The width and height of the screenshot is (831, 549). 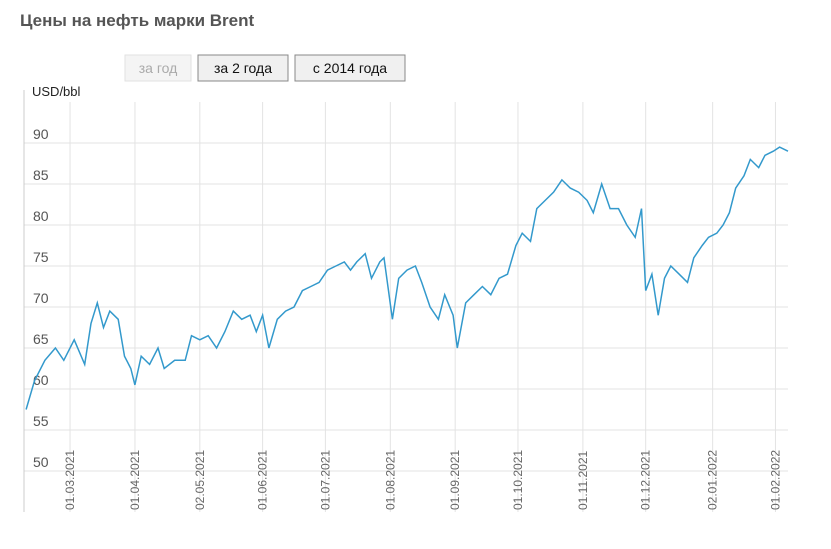 I want to click on x-tick-label: 01.08.2021, so click(x=390, y=480).